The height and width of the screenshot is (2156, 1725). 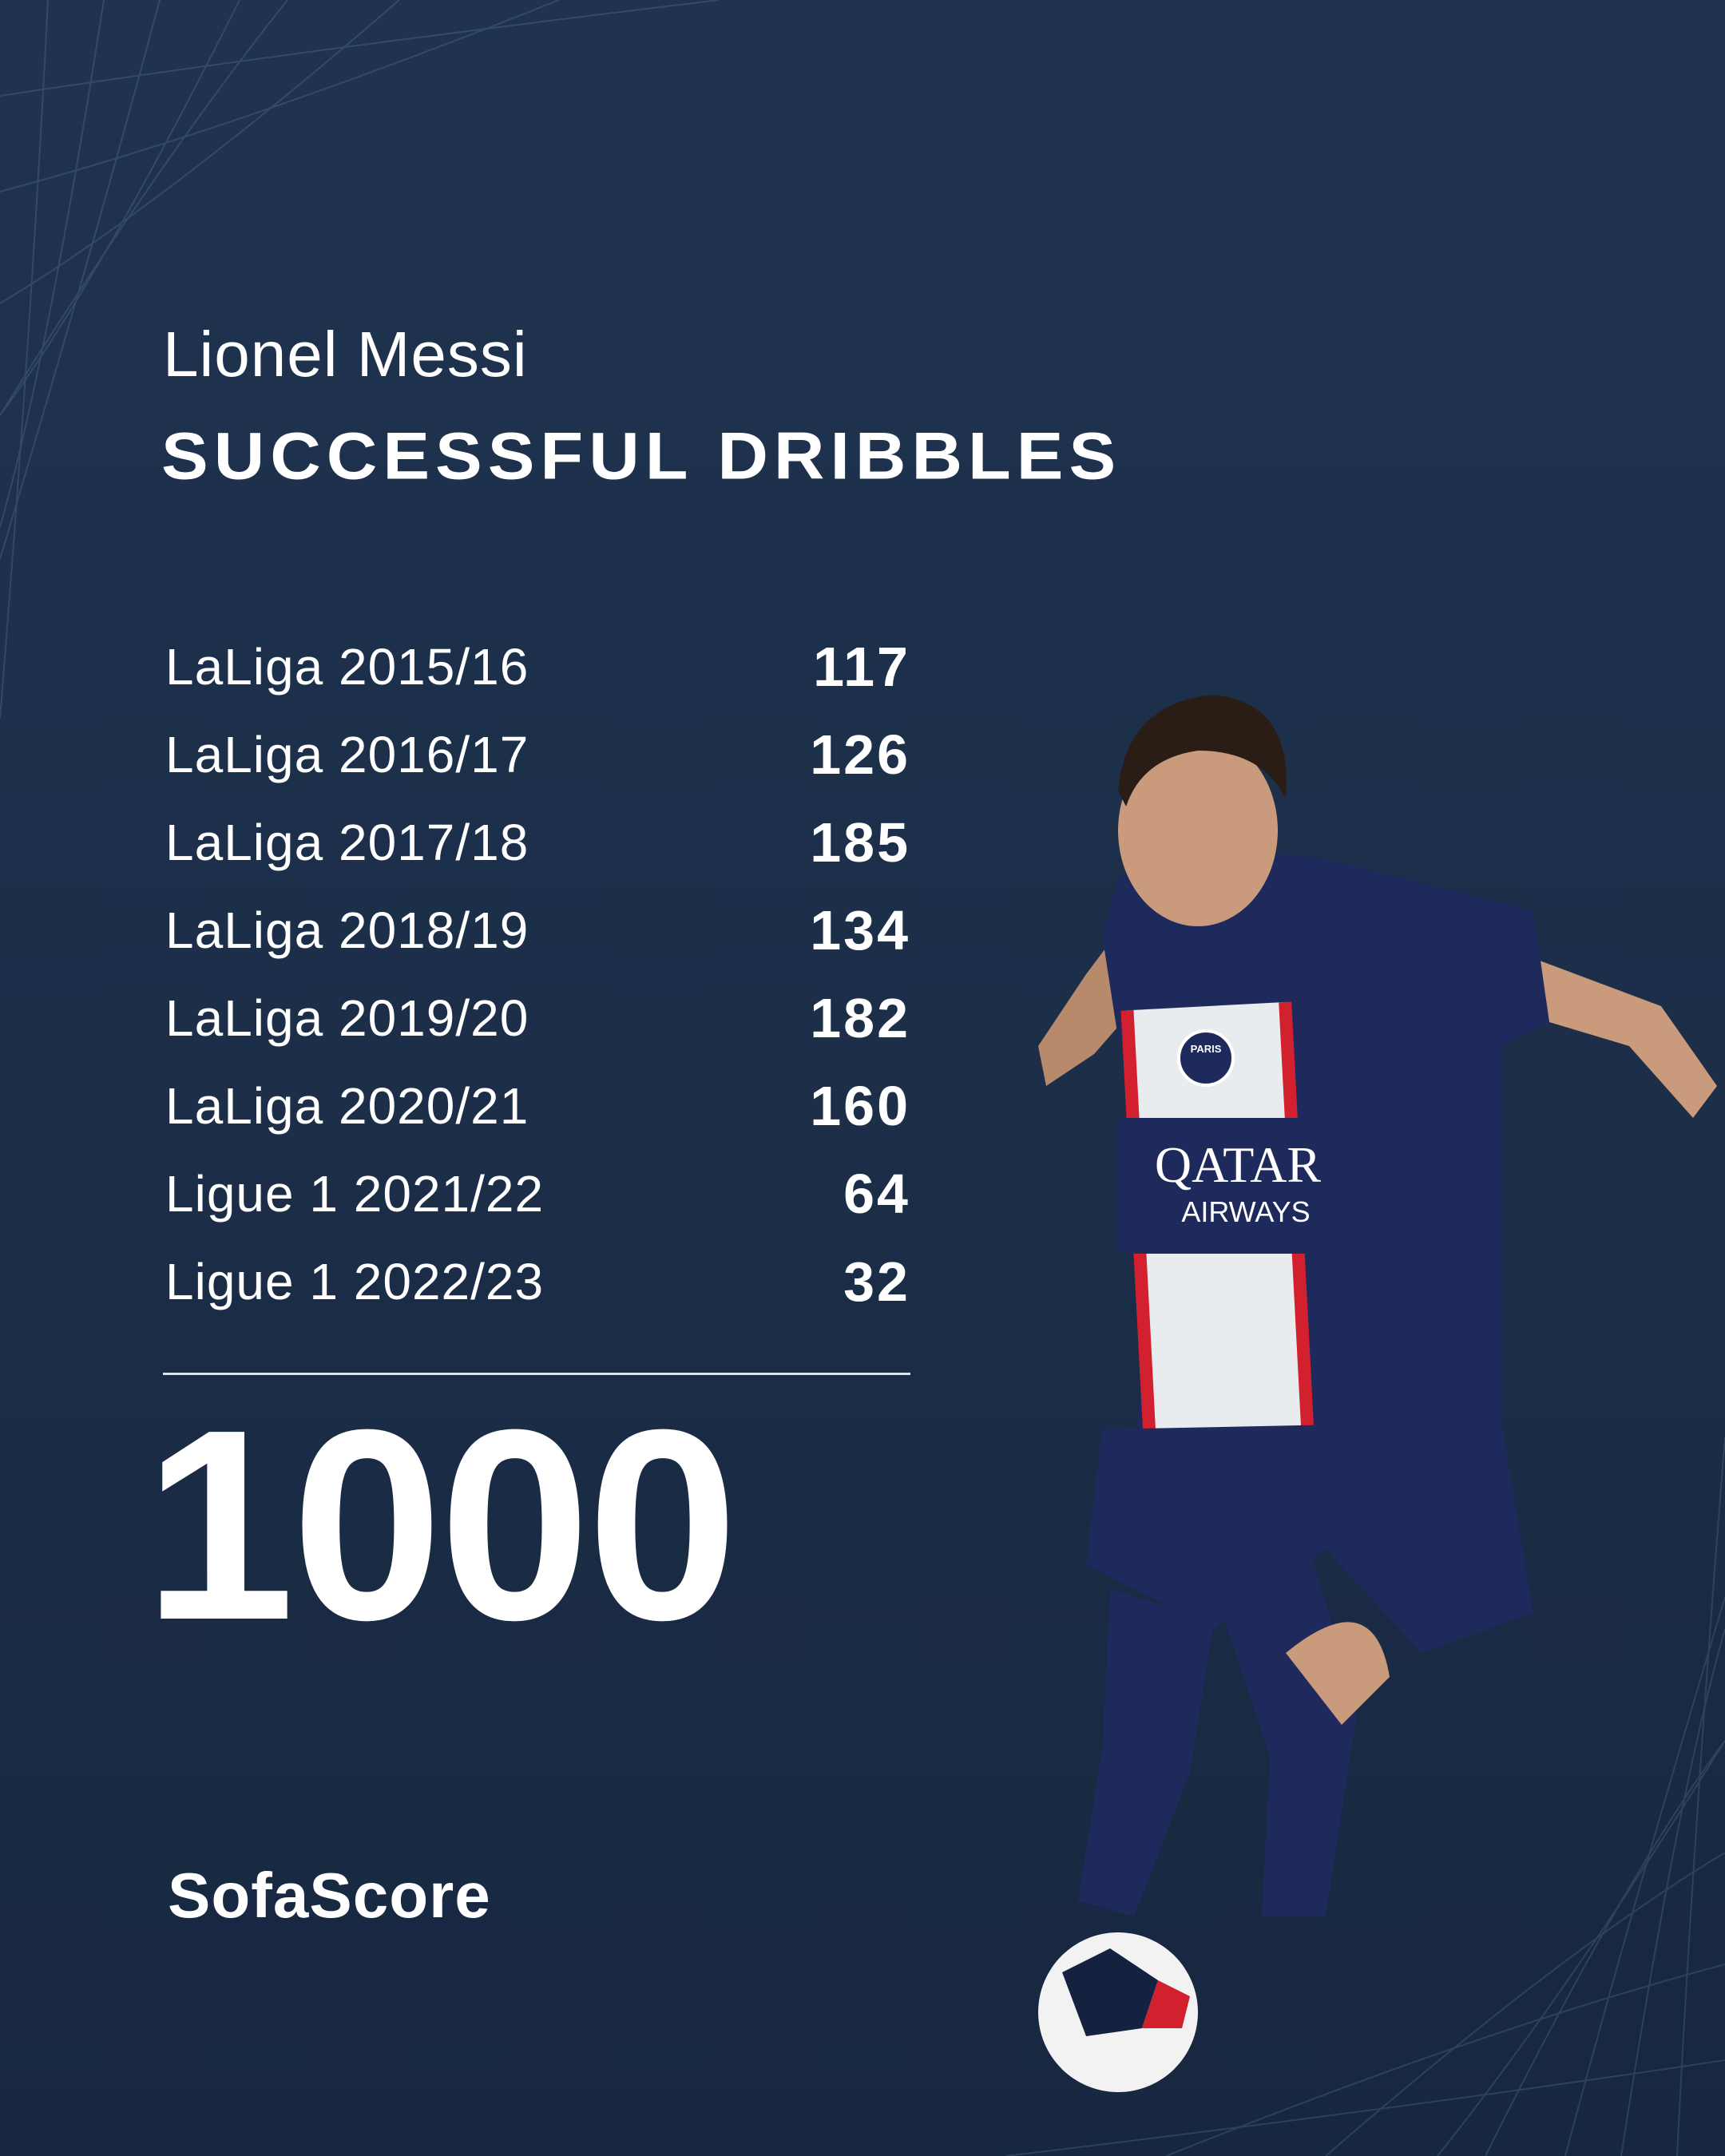 What do you see at coordinates (862, 667) in the screenshot?
I see `season-value: 117` at bounding box center [862, 667].